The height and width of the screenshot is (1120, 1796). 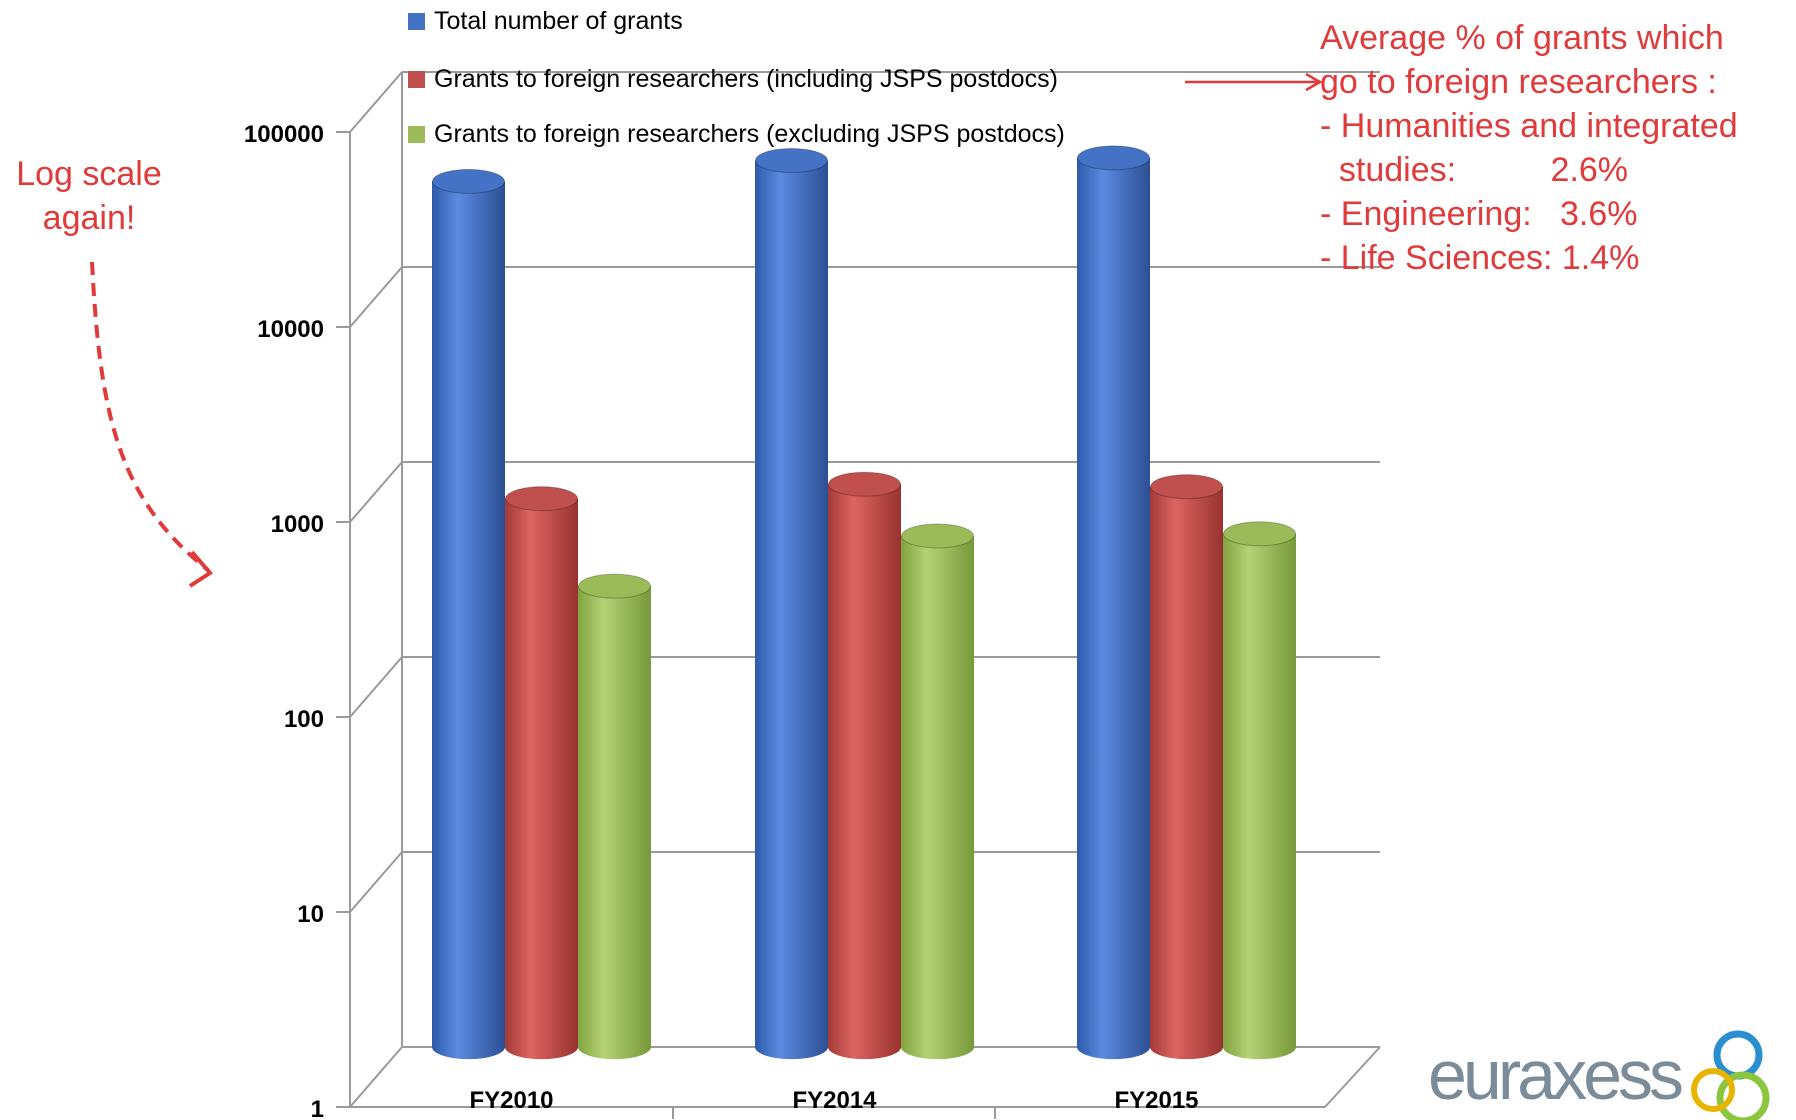 What do you see at coordinates (304, 719) in the screenshot?
I see `y-tick-label: 100` at bounding box center [304, 719].